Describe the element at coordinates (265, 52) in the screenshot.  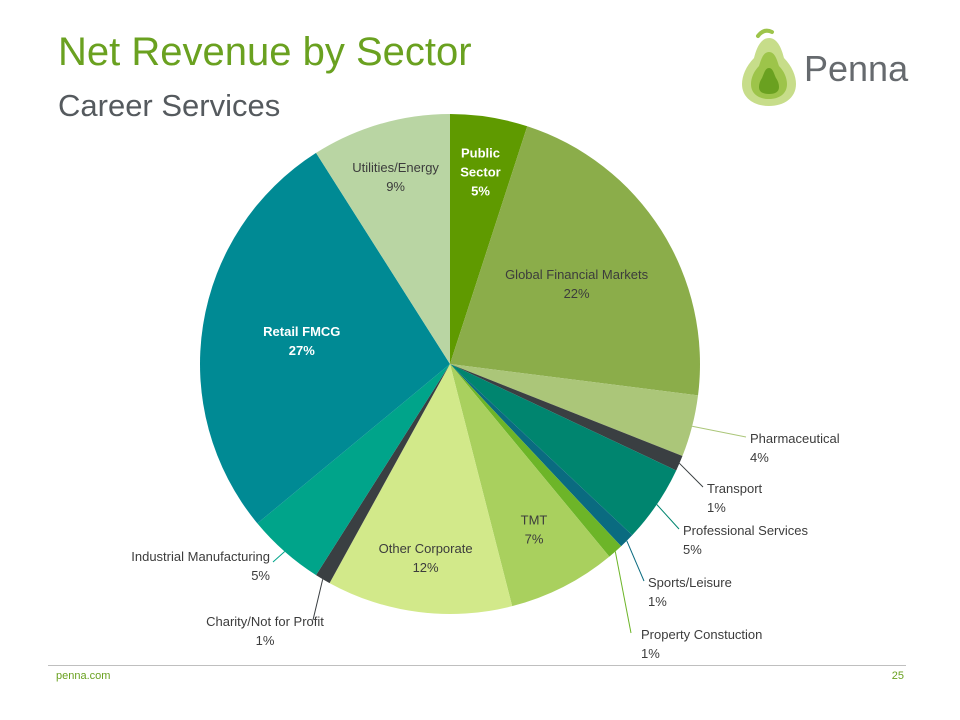
I see `page-title: Net Revenue by Sector` at that location.